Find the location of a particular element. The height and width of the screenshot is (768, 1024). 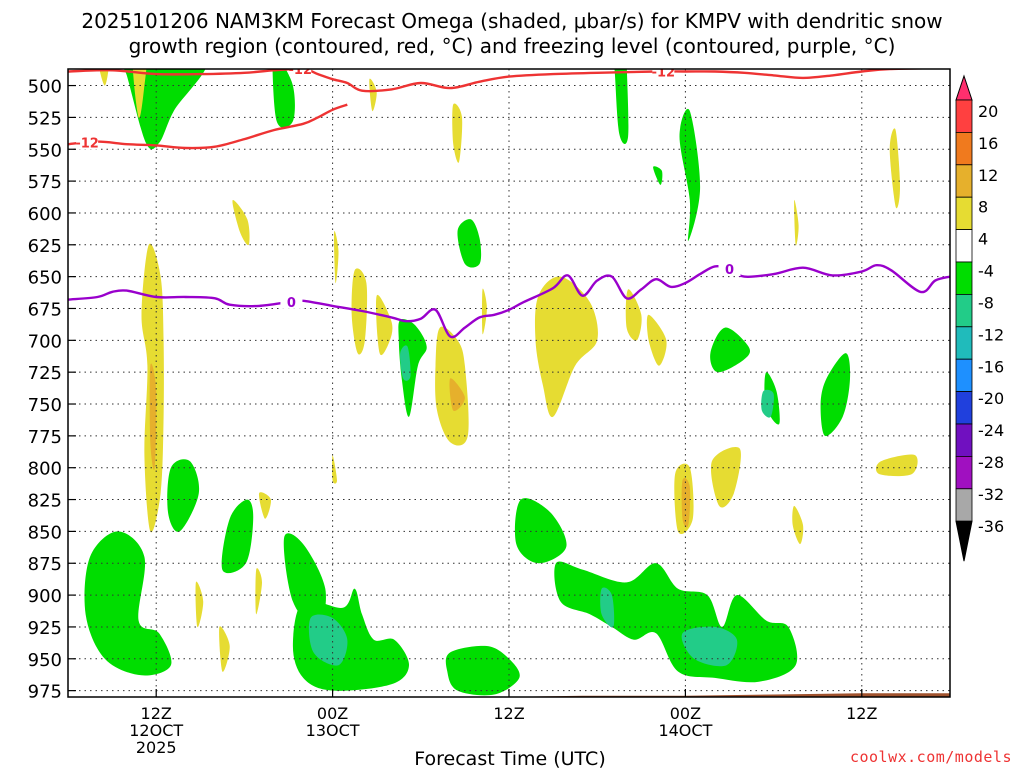

omega-region--4to-8-12 is located at coordinates (183, 495).